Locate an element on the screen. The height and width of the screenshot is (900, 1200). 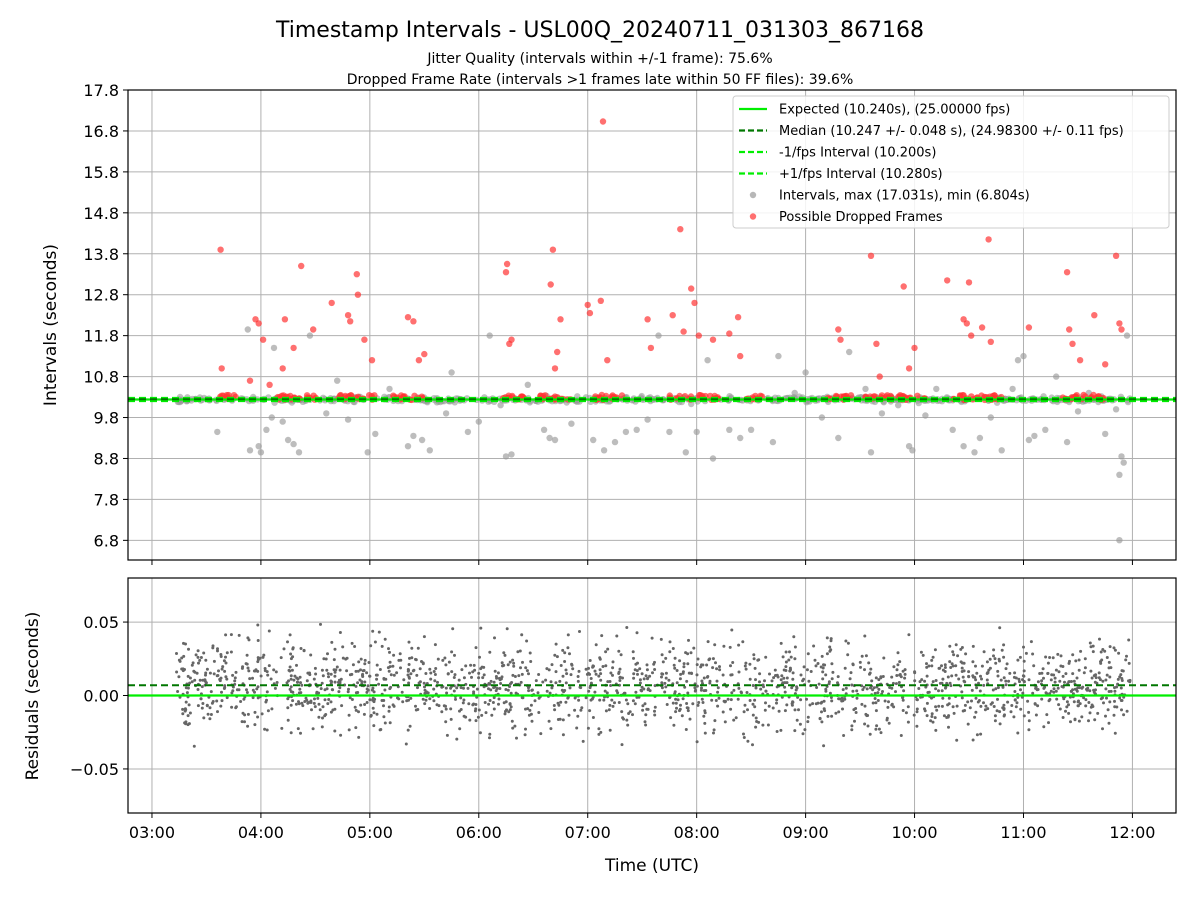
x-tick-label: 03:00 is located at coordinates (152, 832).